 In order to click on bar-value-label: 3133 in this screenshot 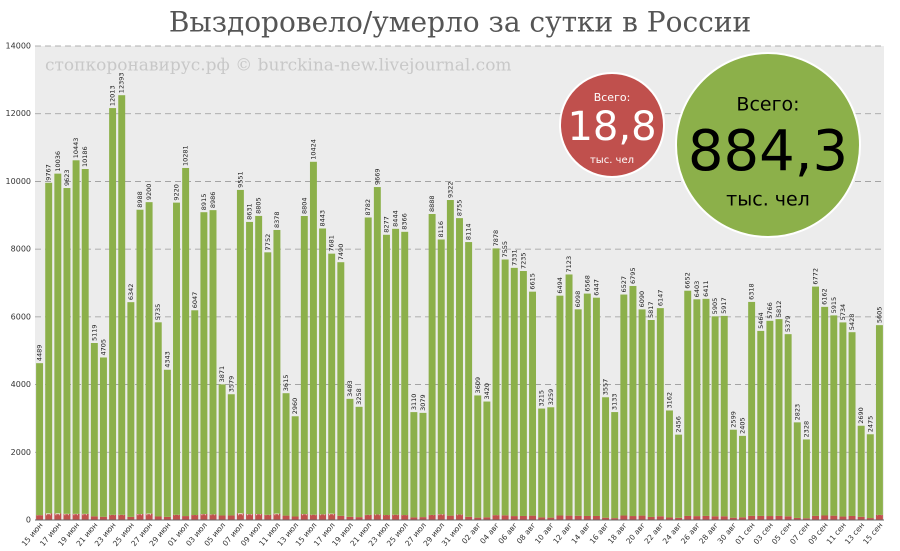, I will do `click(615, 402)`.